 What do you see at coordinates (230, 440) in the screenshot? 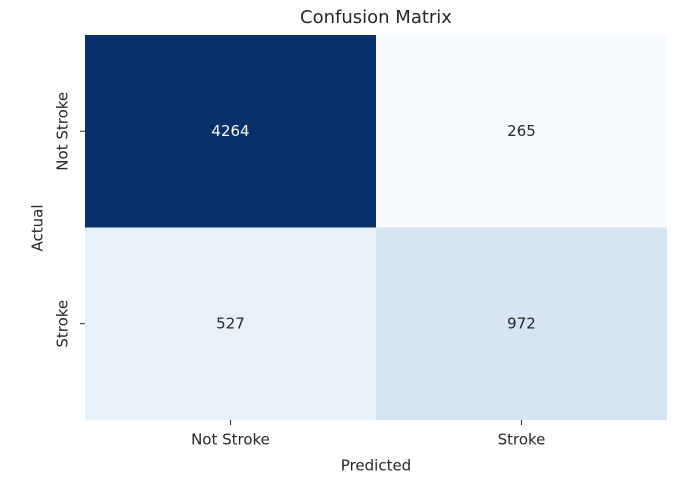
I see `x-tick-label: Not Stroke` at bounding box center [230, 440].